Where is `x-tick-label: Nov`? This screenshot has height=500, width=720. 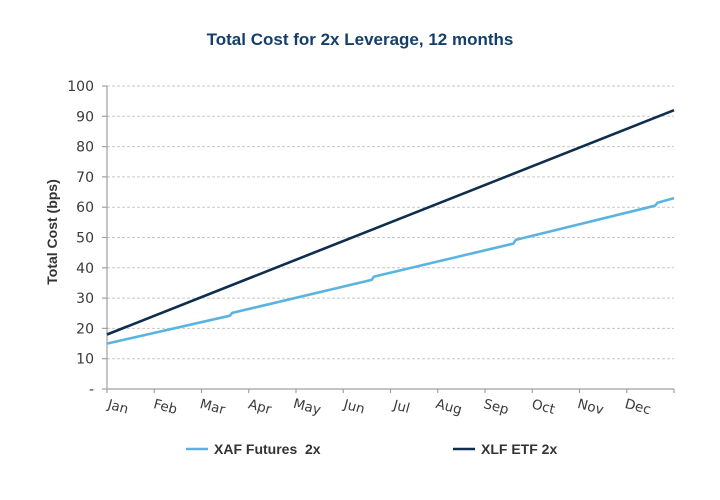
x-tick-label: Nov is located at coordinates (591, 407).